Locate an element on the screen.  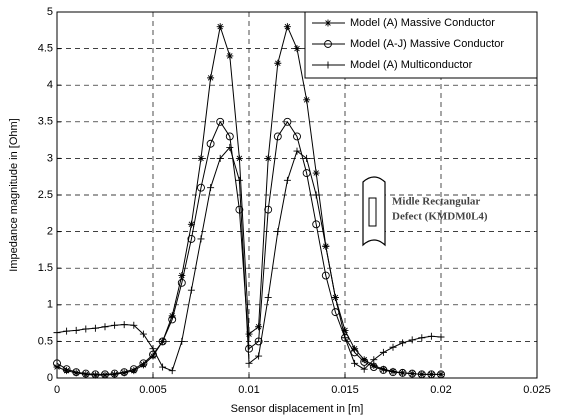
y-tick-label: 0 is located at coordinates (50, 378).